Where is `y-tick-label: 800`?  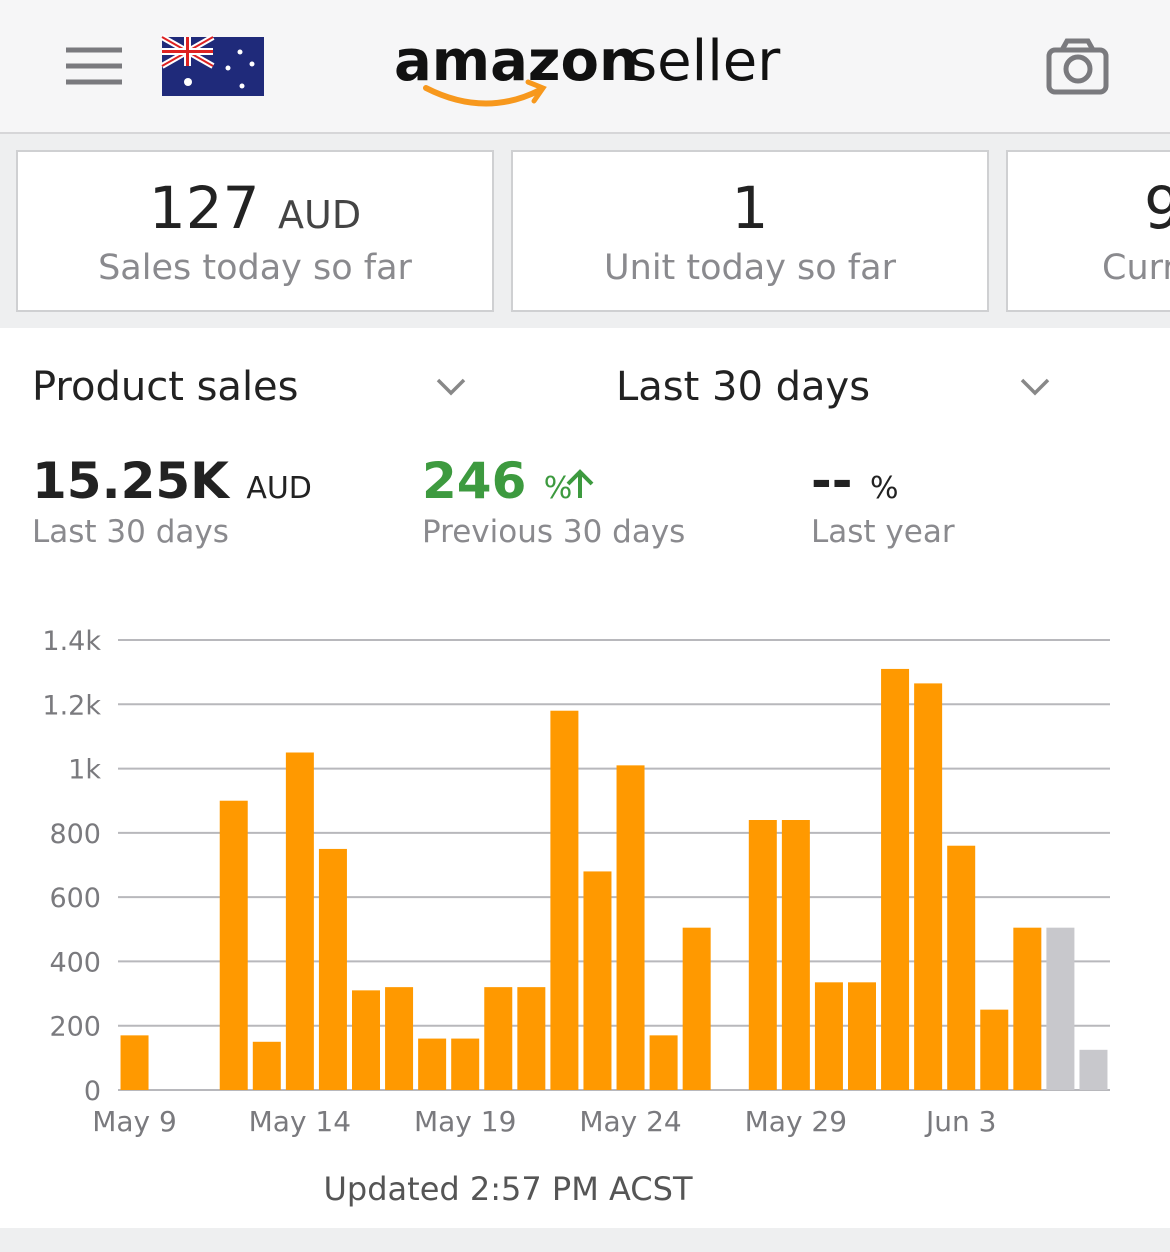 y-tick-label: 800 is located at coordinates (75, 834).